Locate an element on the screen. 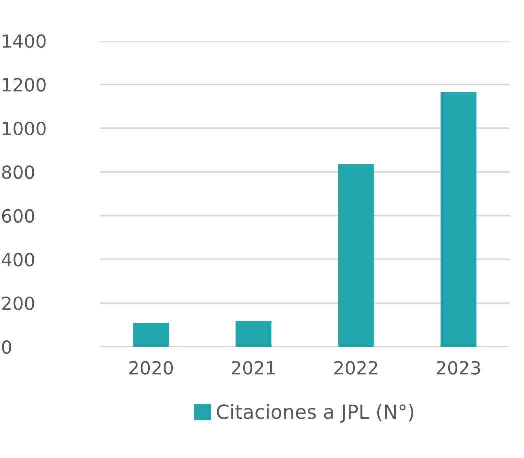 The image size is (524, 458). y-tick-label: 0 is located at coordinates (7, 347).